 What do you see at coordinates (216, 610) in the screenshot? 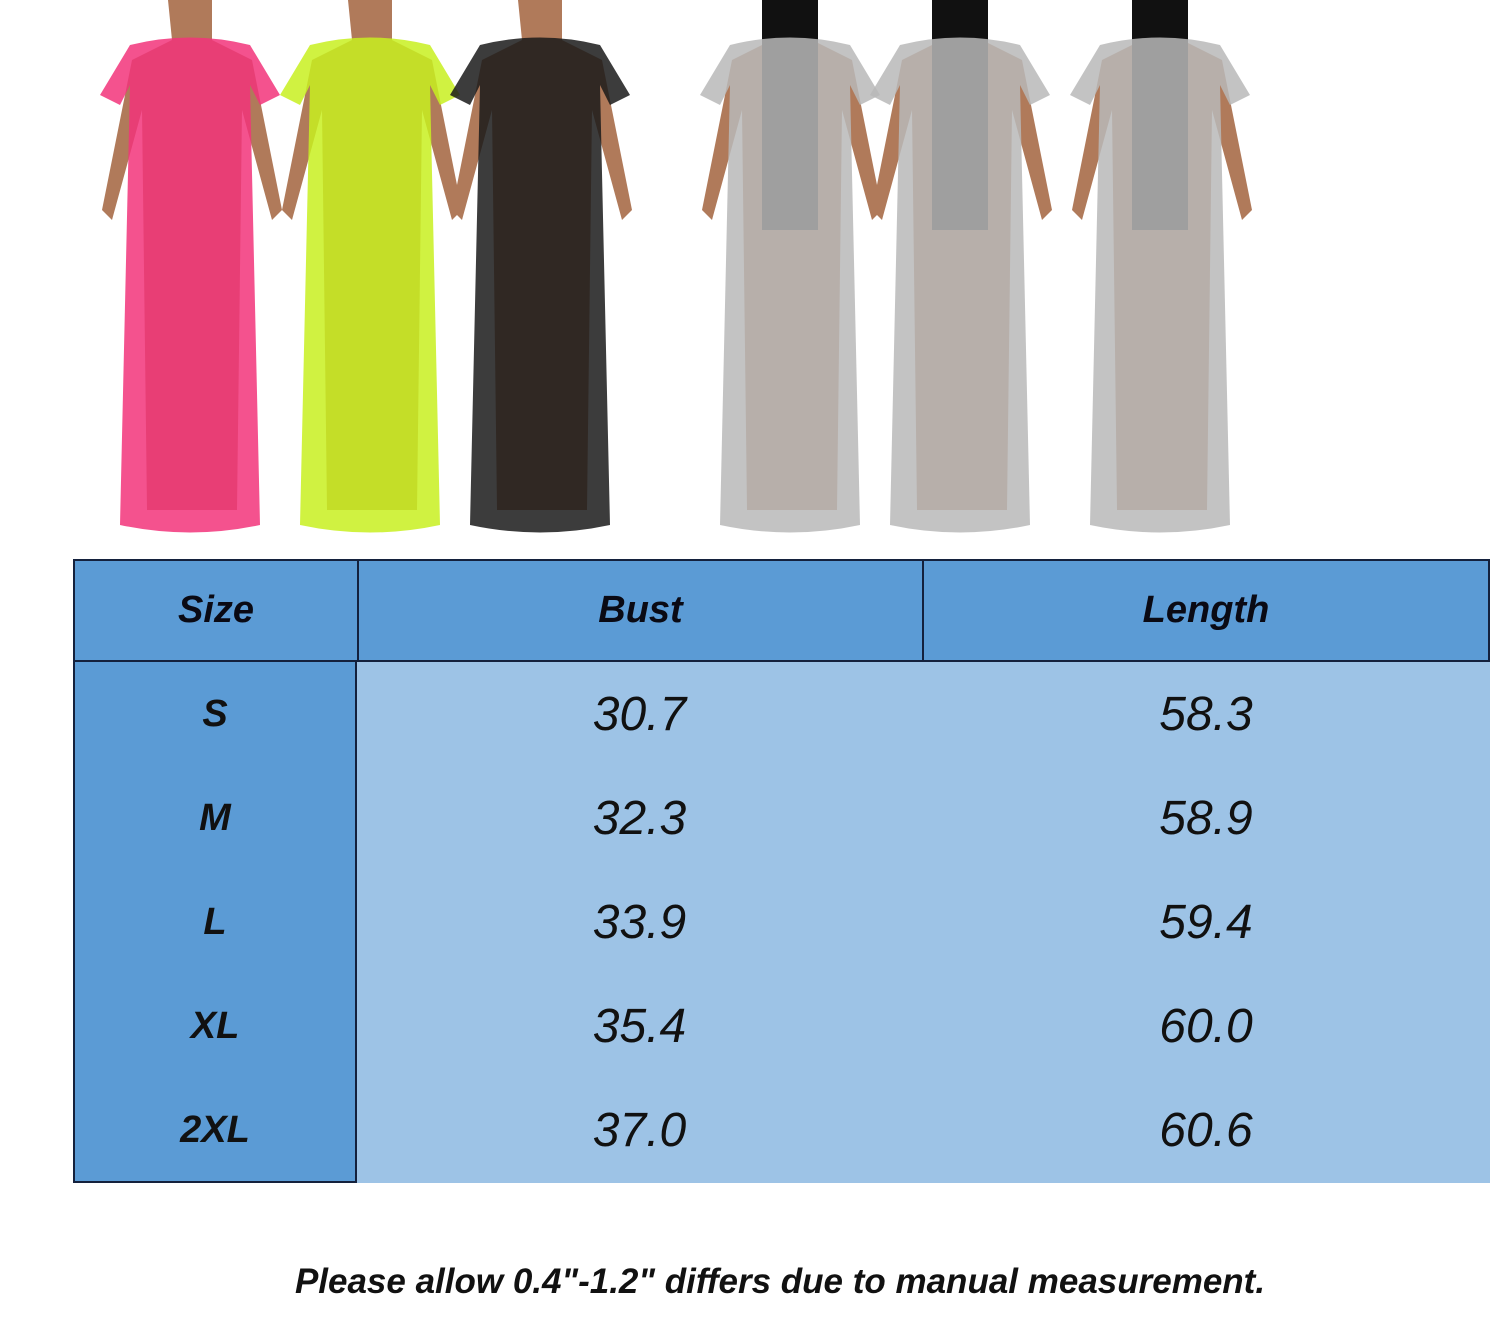
I see `header-size: Size` at bounding box center [216, 610].